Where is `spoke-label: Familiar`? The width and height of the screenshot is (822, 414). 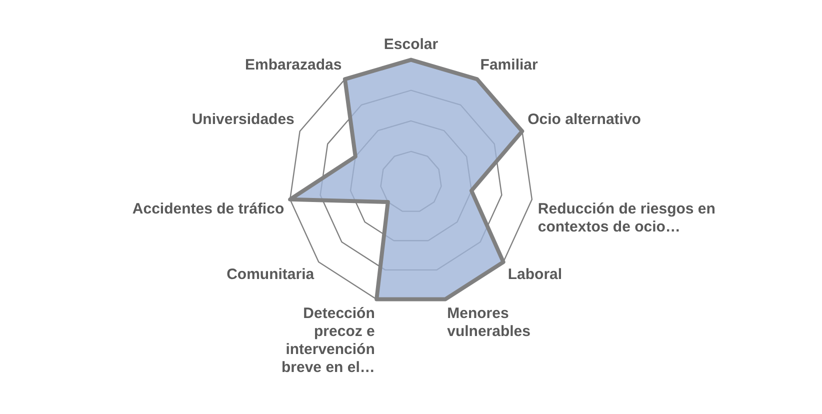 spoke-label: Familiar is located at coordinates (509, 65).